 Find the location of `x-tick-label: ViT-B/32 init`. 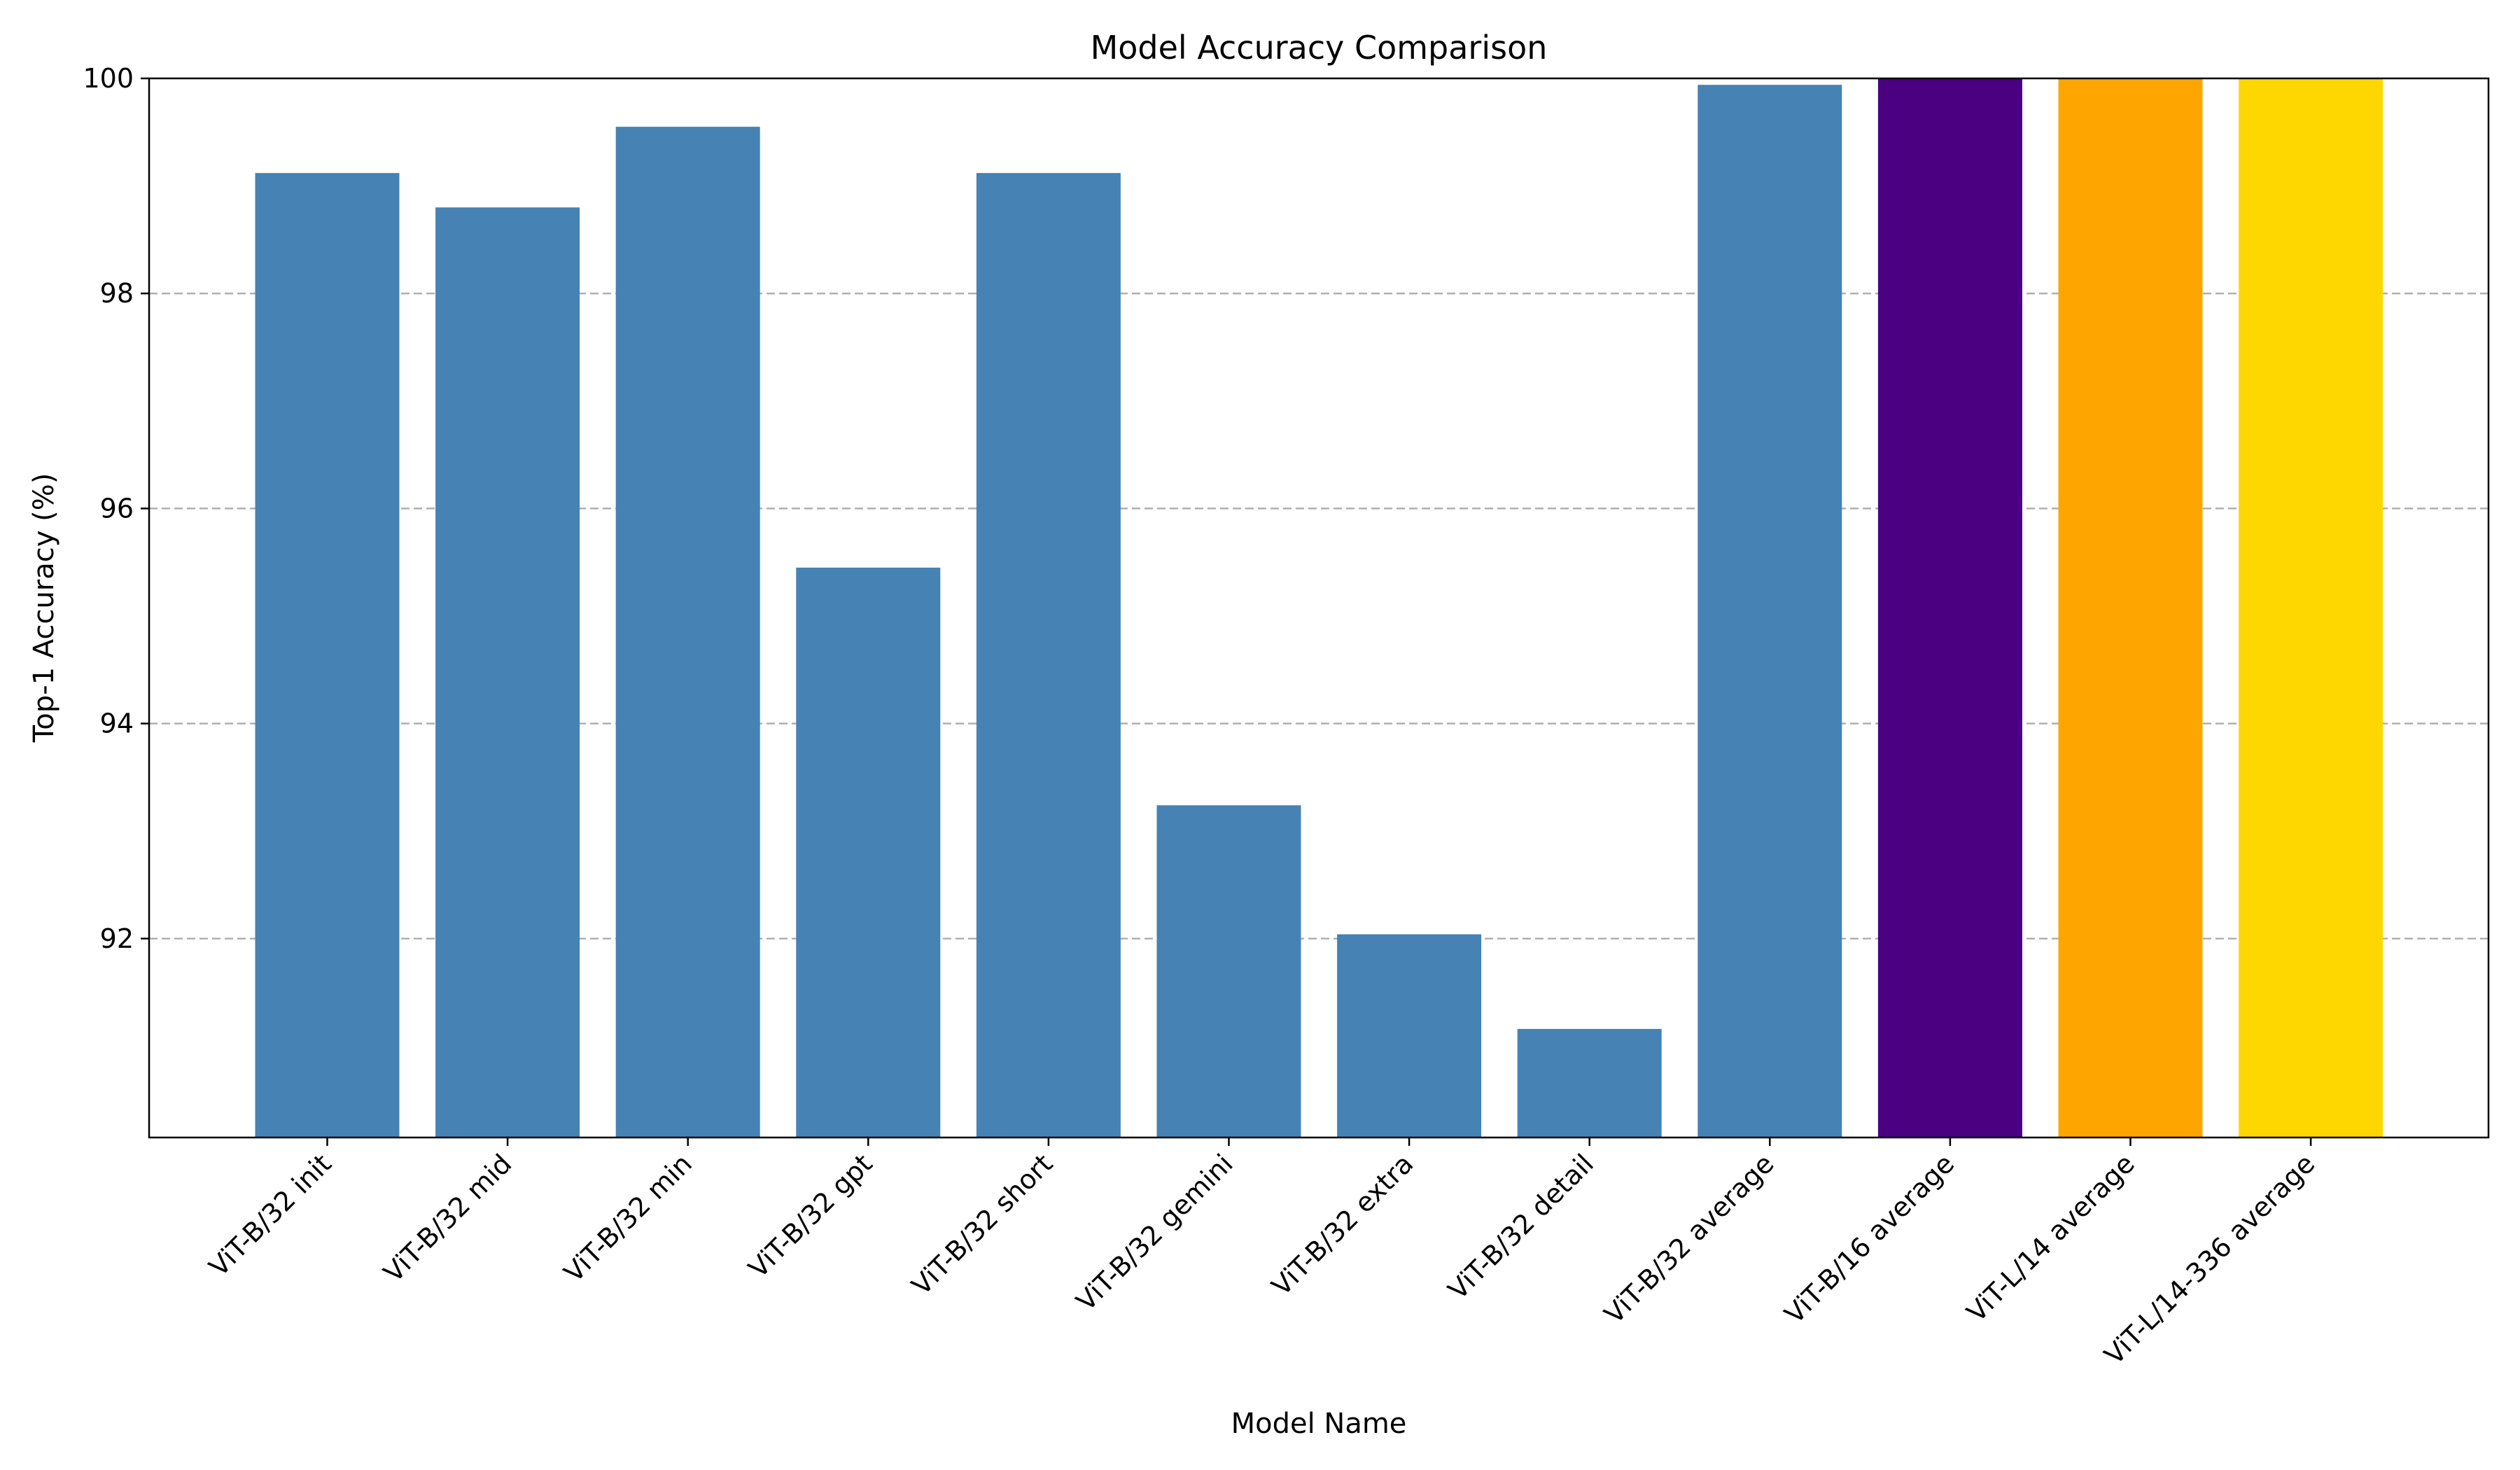

x-tick-label: ViT-B/32 init is located at coordinates (270, 1215).